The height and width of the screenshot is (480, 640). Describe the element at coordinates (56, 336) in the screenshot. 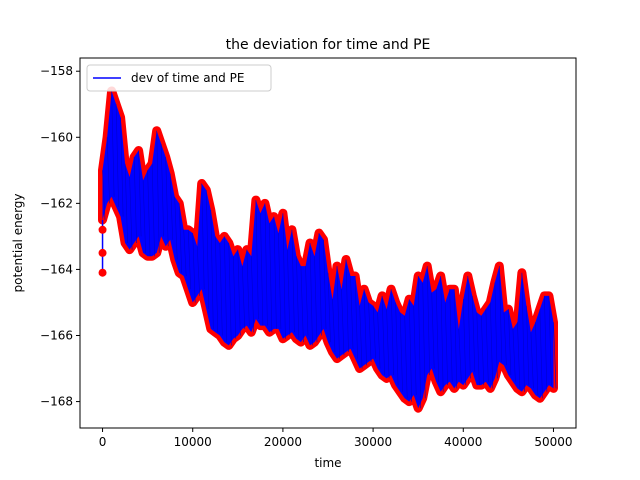

I see `y-tick-label: −166` at that location.